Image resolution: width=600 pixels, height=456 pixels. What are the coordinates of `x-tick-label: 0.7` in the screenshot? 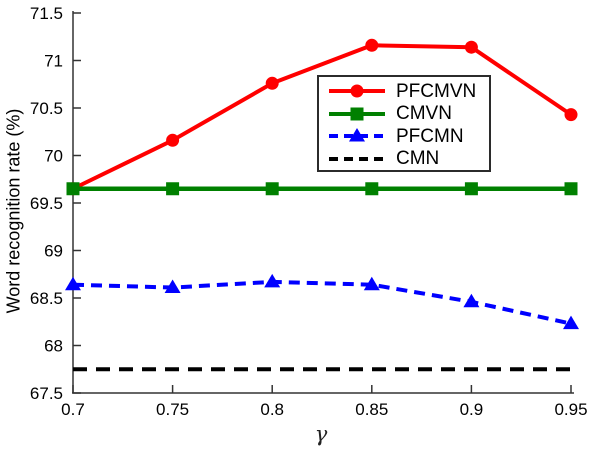 It's located at (73, 409).